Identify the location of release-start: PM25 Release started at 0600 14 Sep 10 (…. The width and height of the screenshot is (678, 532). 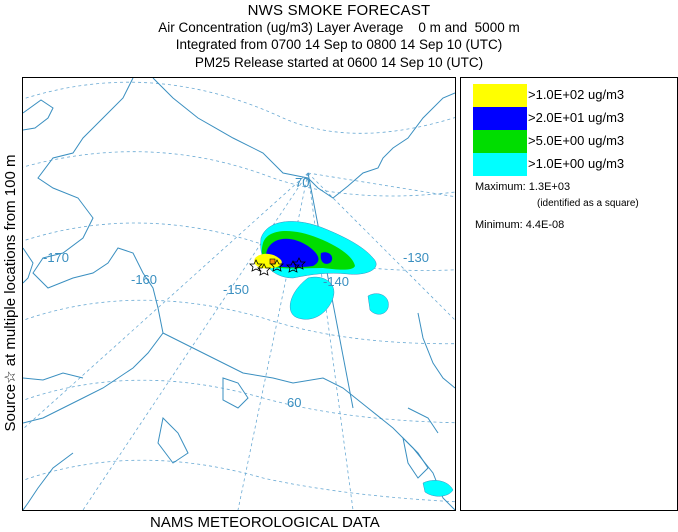
(339, 62).